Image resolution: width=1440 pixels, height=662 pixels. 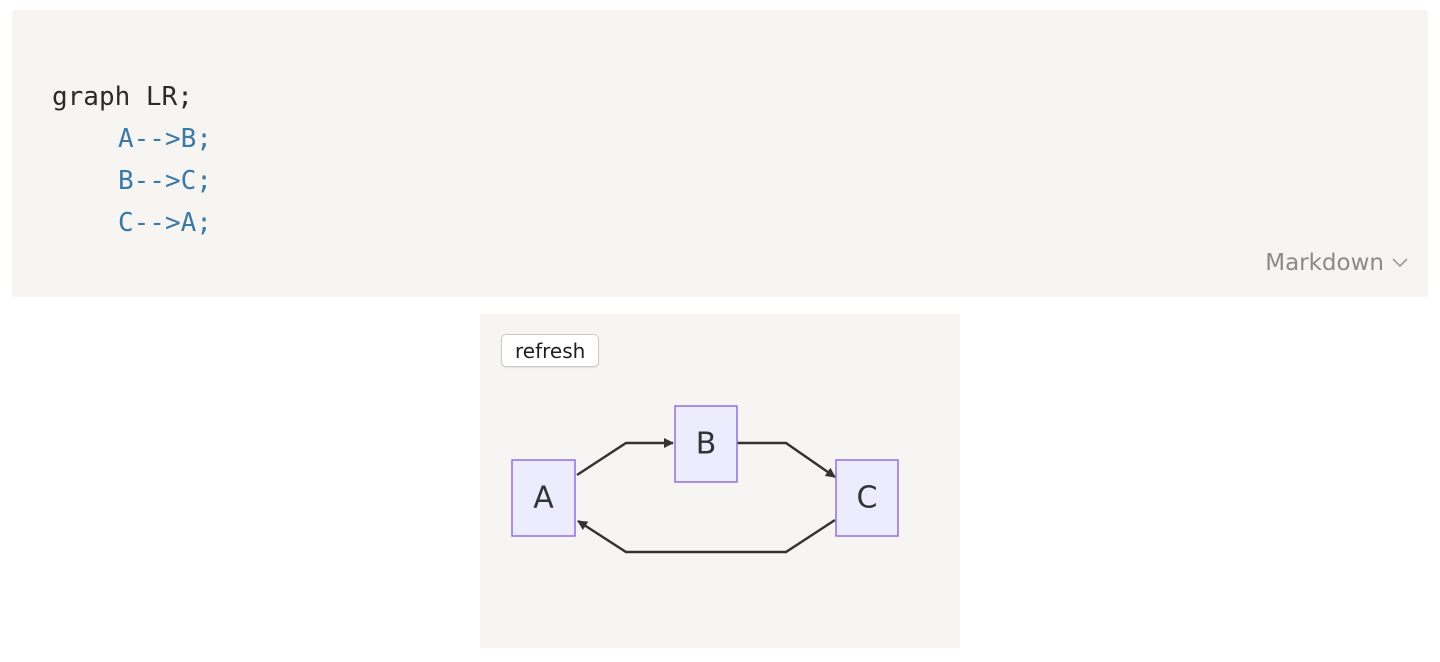 I want to click on language-label: Markdown, so click(x=1324, y=263).